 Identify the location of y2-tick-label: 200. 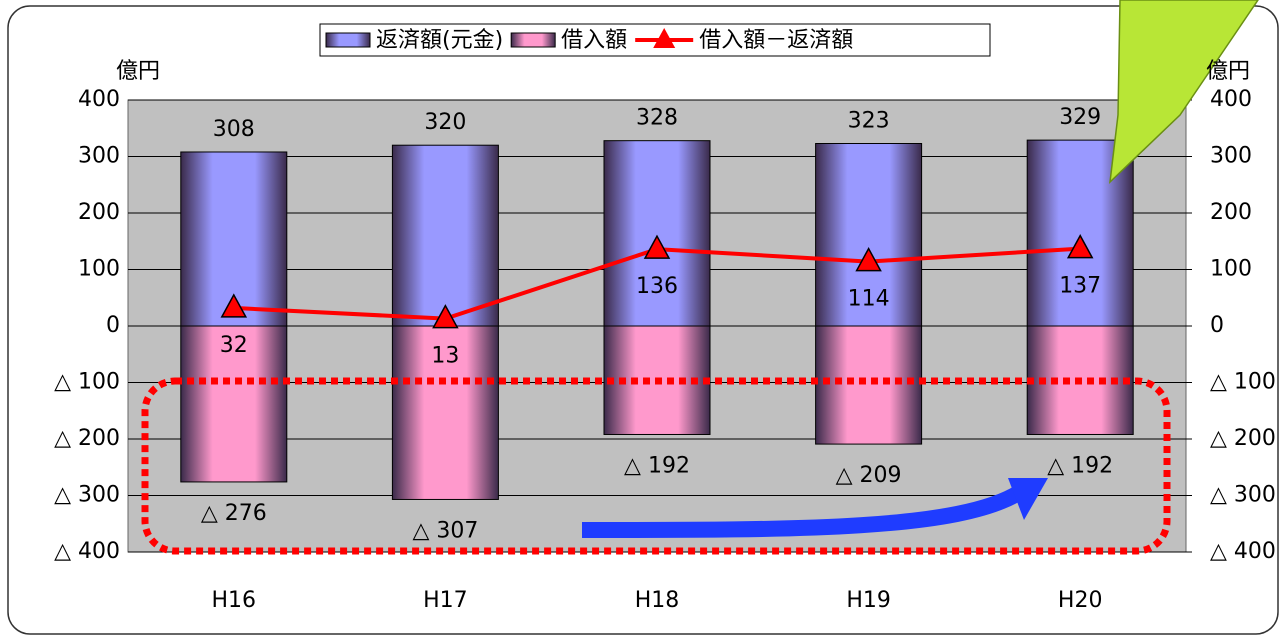
(1231, 212).